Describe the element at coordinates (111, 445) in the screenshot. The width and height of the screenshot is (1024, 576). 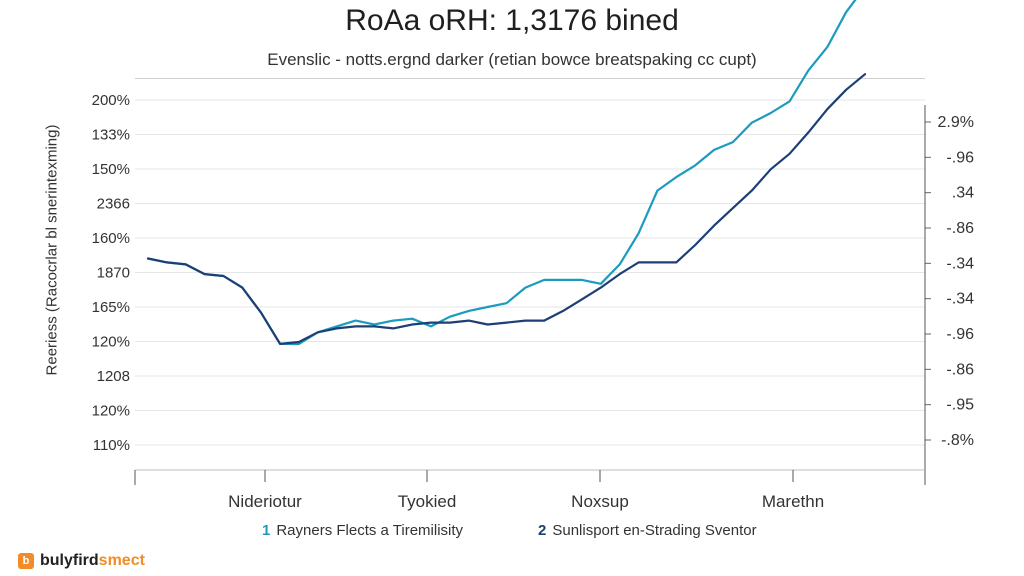
I see `y-left-tick-label: 110%` at that location.